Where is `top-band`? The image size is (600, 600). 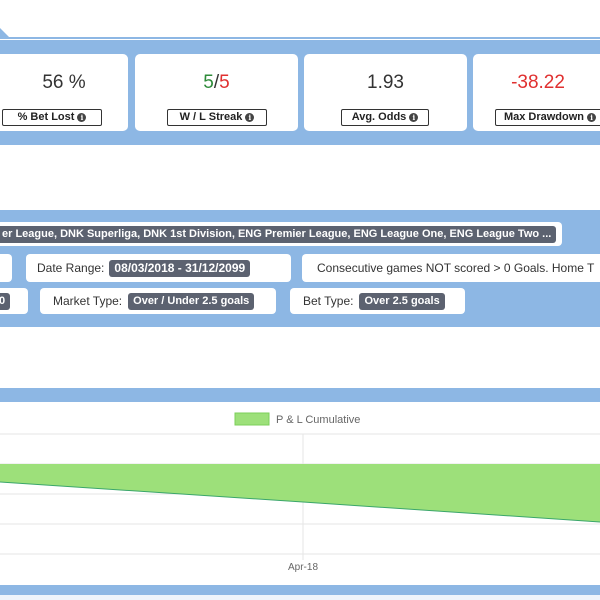
top-band is located at coordinates (300, 19).